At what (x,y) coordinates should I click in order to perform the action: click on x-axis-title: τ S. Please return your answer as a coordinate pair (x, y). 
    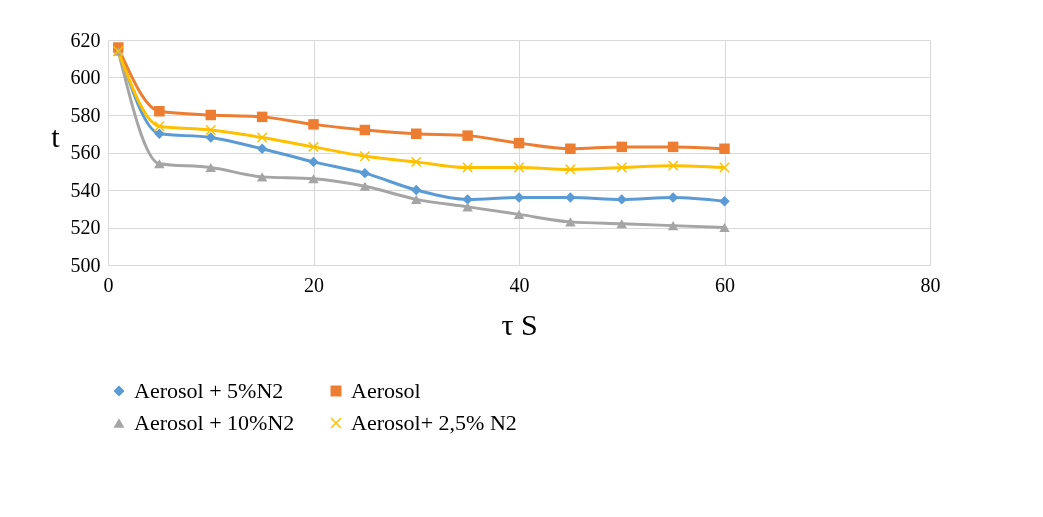
    Looking at the image, I should click on (519, 324).